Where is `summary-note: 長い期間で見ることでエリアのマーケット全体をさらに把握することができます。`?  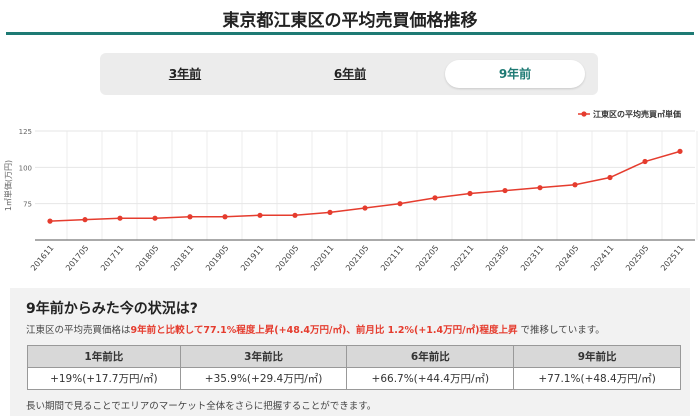
summary-note: 長い期間で見ることでエリアのマーケット全体をさらに把握することができます。 is located at coordinates (201, 406).